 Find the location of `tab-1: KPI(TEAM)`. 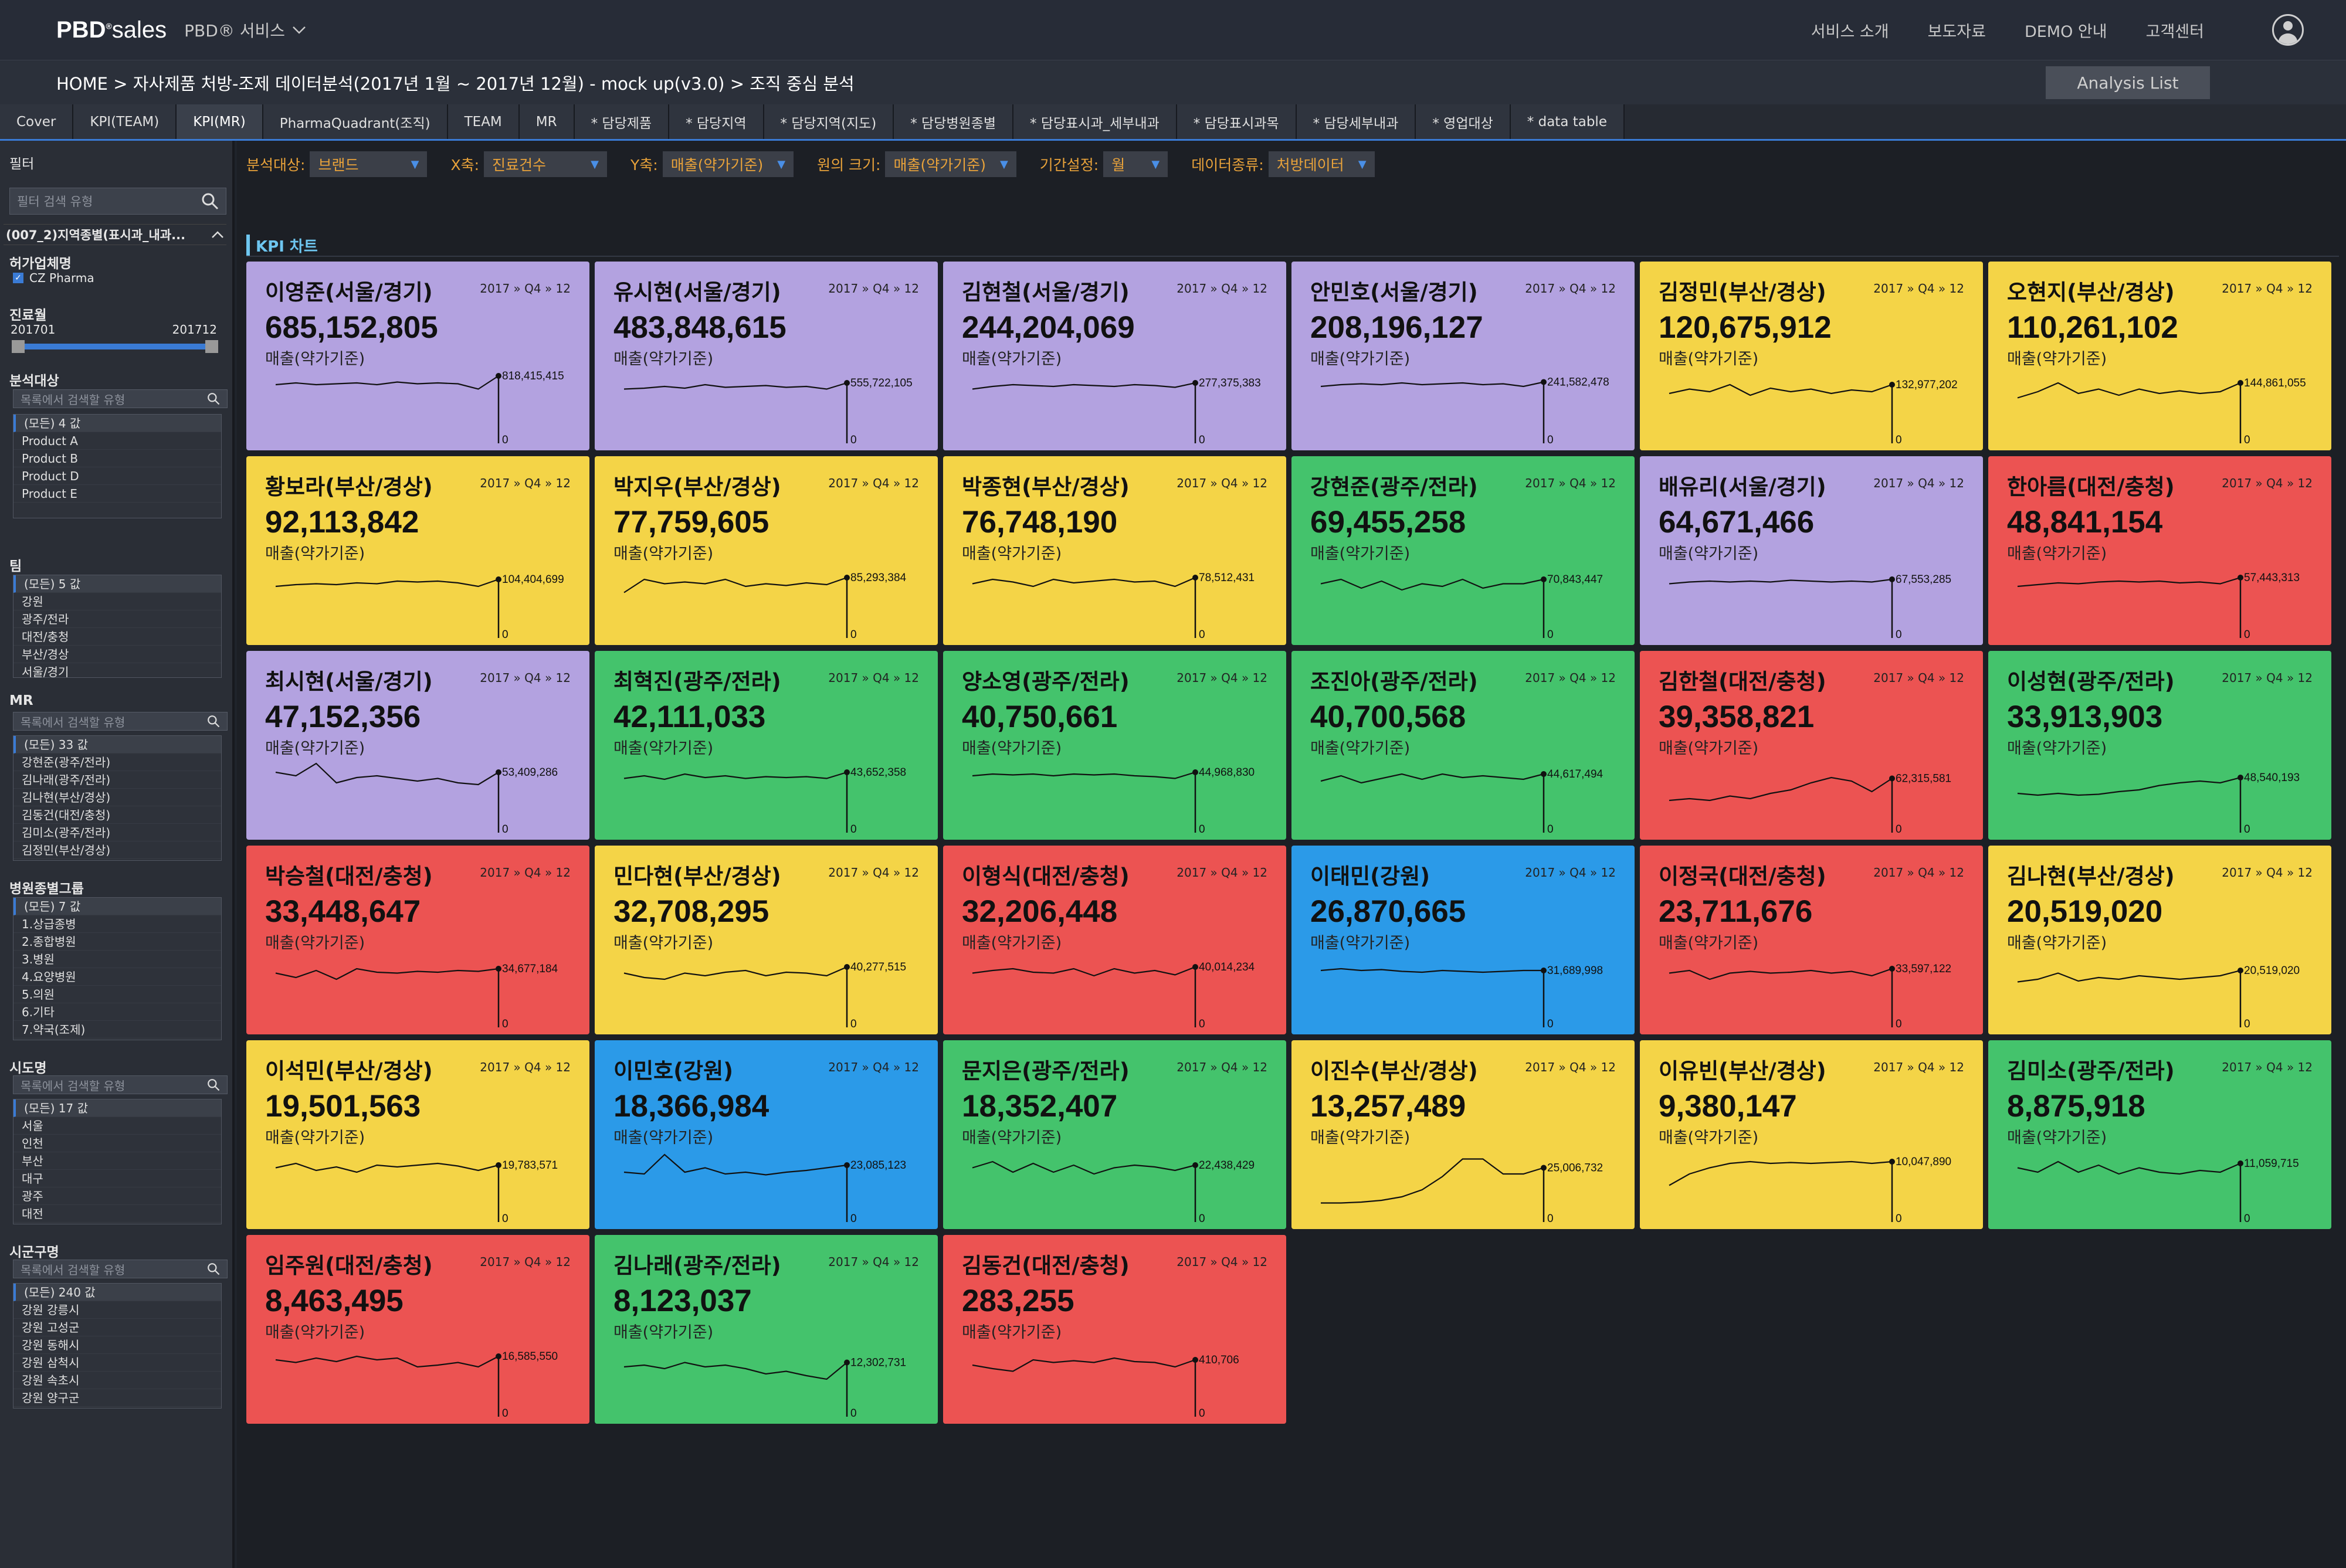

tab-1: KPI(TEAM) is located at coordinates (125, 121).